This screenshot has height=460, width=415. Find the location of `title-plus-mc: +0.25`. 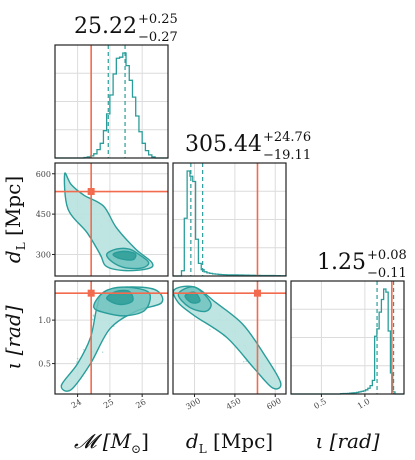

title-plus-mc: +0.25 is located at coordinates (158, 19).